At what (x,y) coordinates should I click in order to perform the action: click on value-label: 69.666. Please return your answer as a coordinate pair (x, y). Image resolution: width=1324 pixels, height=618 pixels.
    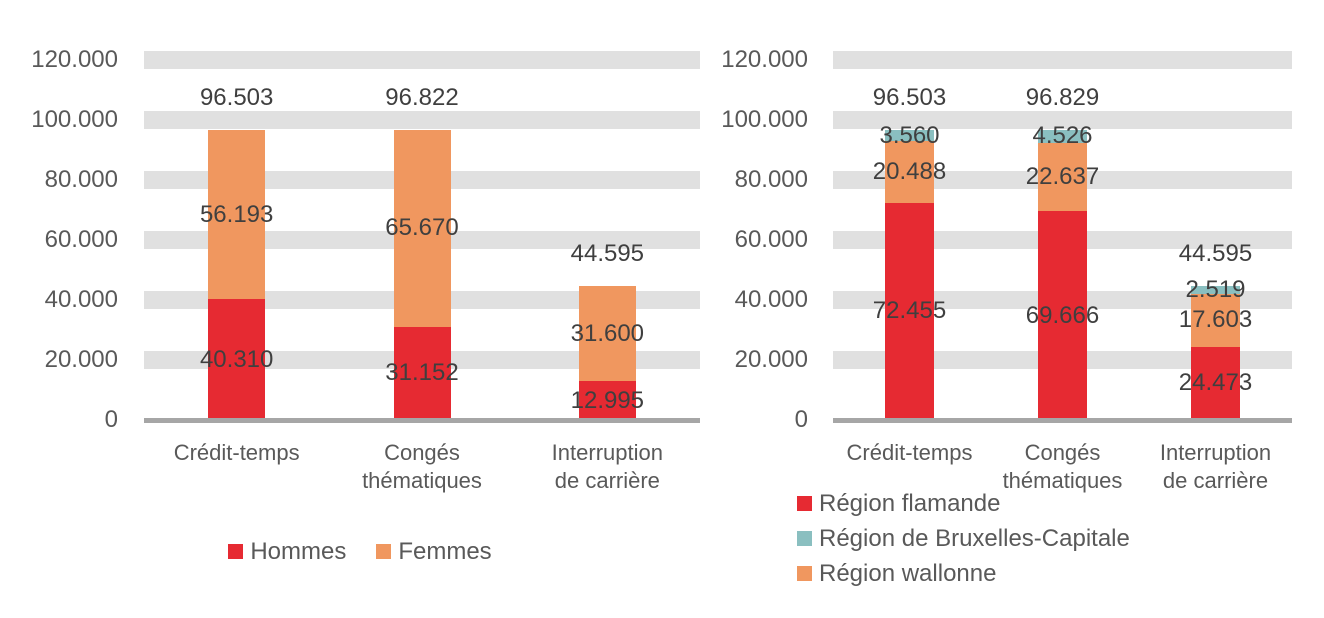
    Looking at the image, I should click on (1062, 315).